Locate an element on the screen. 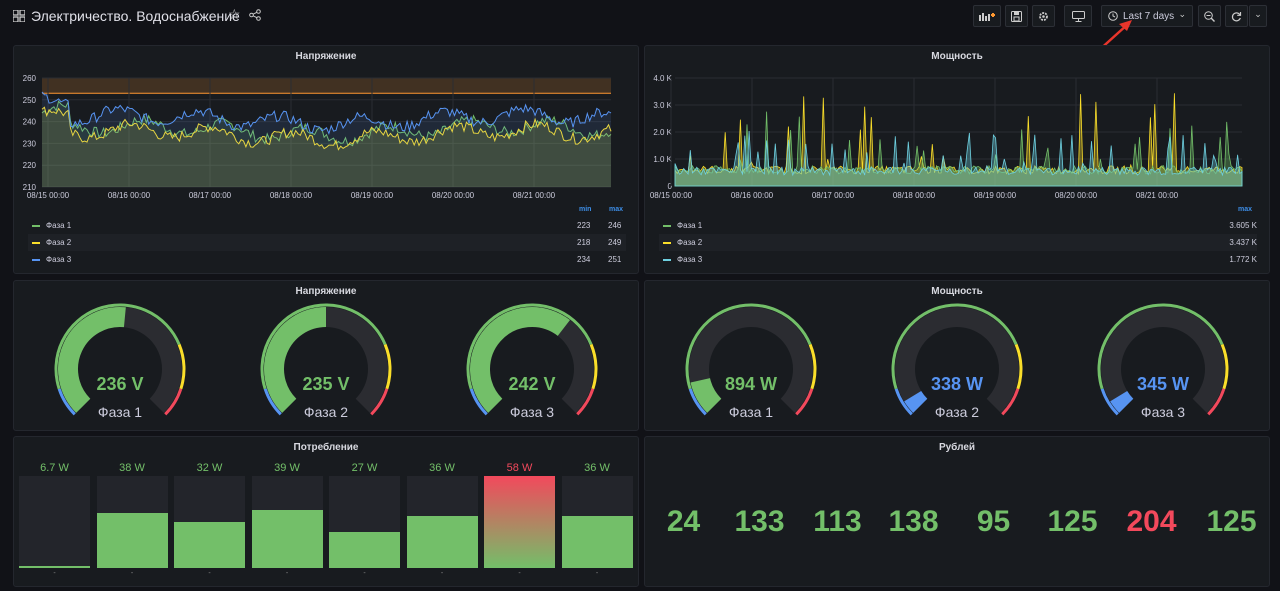 The image size is (1280, 591). gauge: 894 W Фаза 1 is located at coordinates (751, 356).